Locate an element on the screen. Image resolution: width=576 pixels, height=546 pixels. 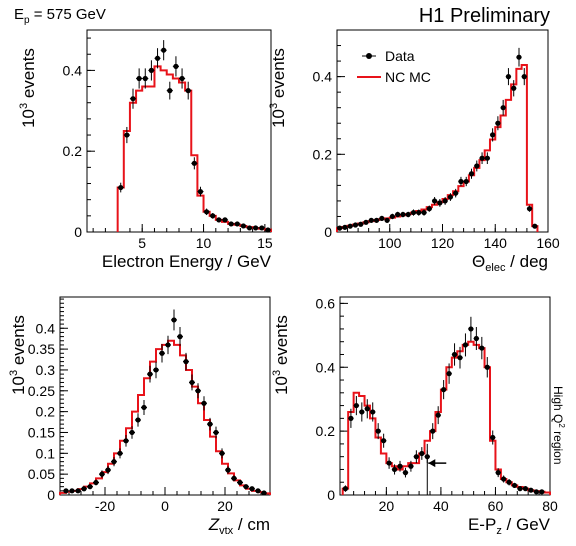
preliminary-label: H1 Preliminary is located at coordinates (484, 16).